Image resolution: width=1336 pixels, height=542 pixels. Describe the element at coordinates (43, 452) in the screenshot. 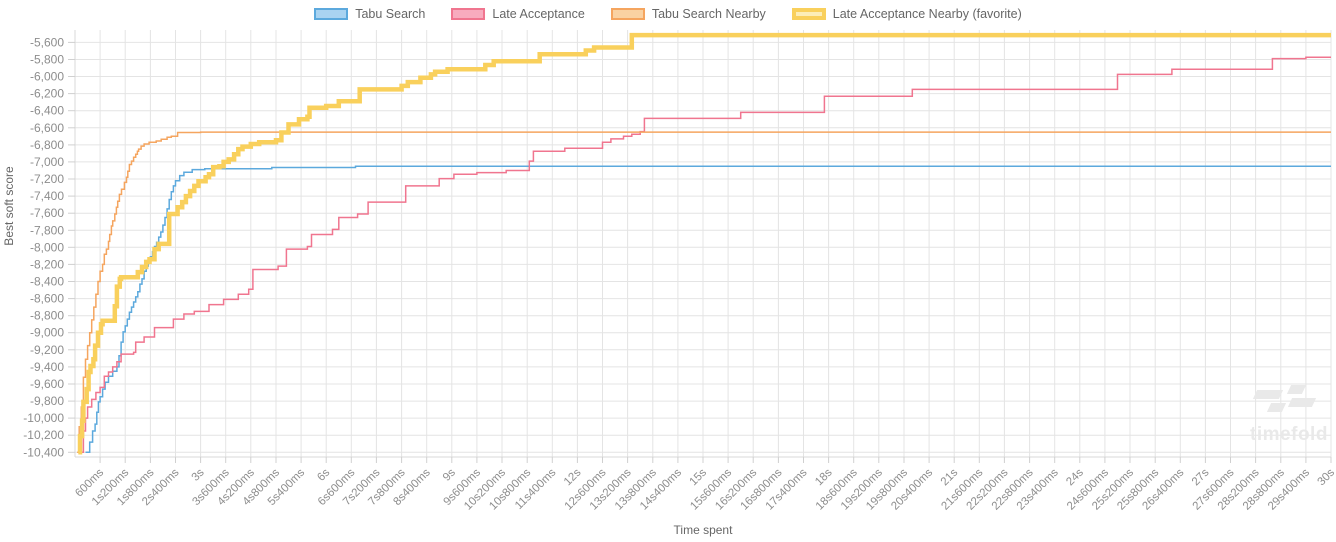

I see `svg-text: -10,400` at that location.